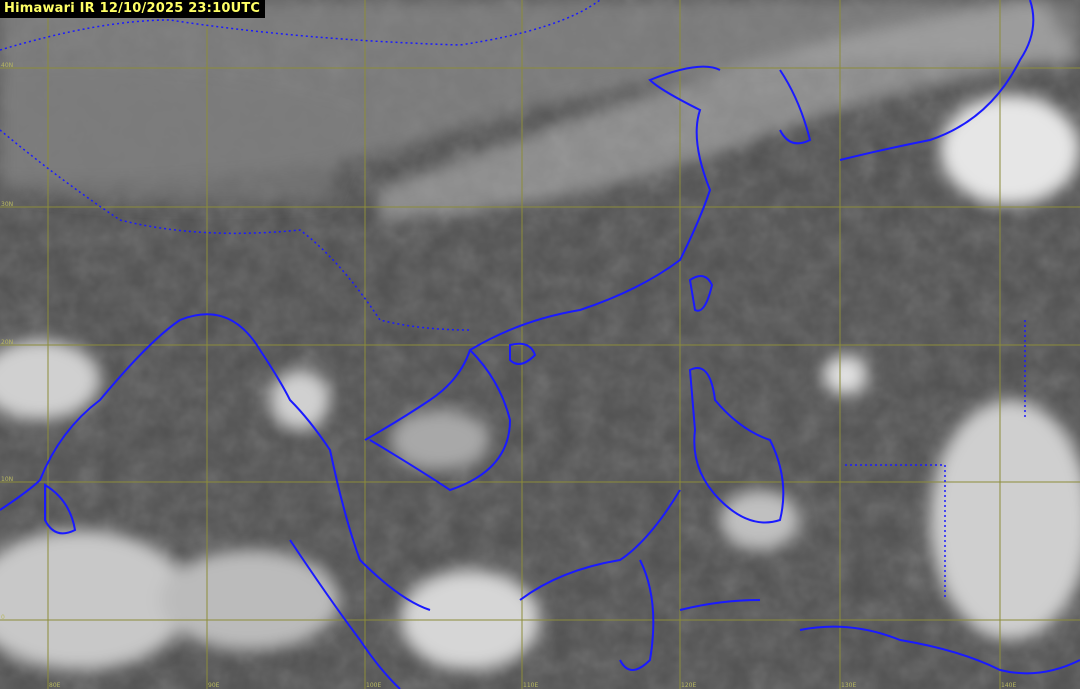  Describe the element at coordinates (3, 617) in the screenshot. I see `latitude-label: 0` at that location.